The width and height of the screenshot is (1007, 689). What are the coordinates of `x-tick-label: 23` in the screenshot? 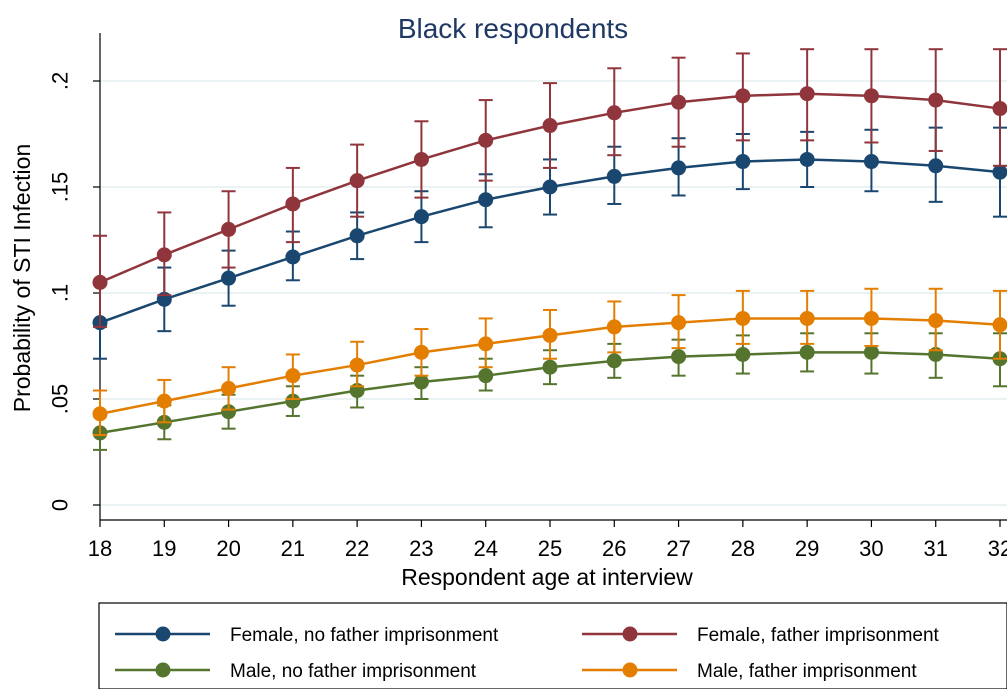 It's located at (421, 548).